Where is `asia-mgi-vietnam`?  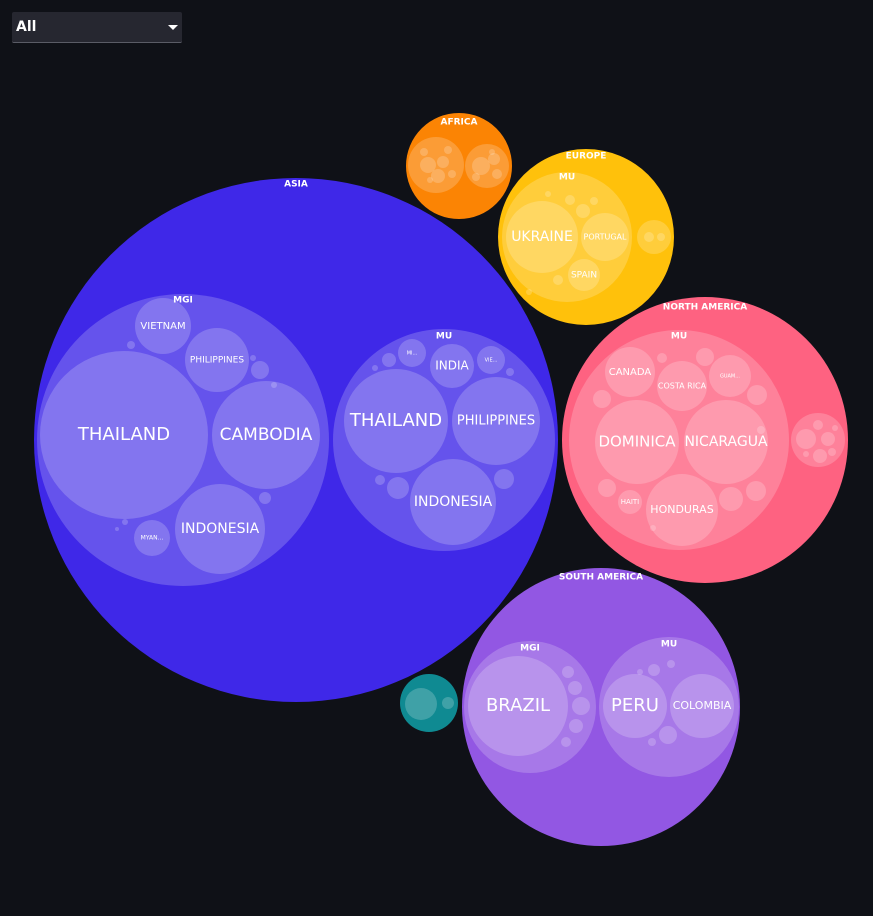 asia-mgi-vietnam is located at coordinates (163, 326).